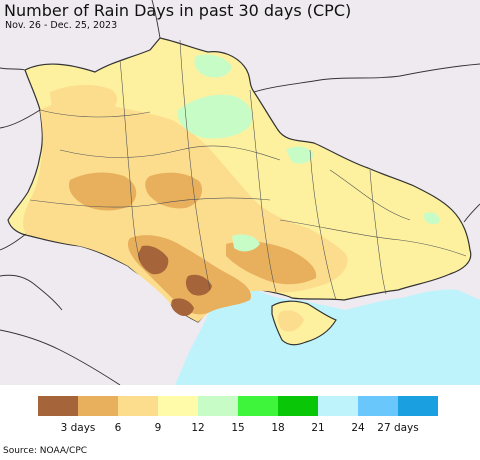  What do you see at coordinates (318, 428) in the screenshot?
I see `legend-label: 21` at bounding box center [318, 428].